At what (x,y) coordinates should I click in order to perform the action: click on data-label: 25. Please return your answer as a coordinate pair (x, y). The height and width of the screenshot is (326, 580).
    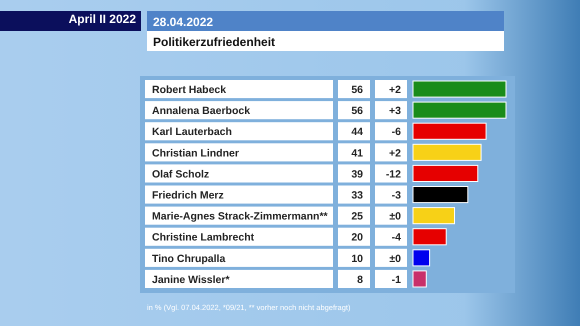
    Looking at the image, I should click on (357, 216).